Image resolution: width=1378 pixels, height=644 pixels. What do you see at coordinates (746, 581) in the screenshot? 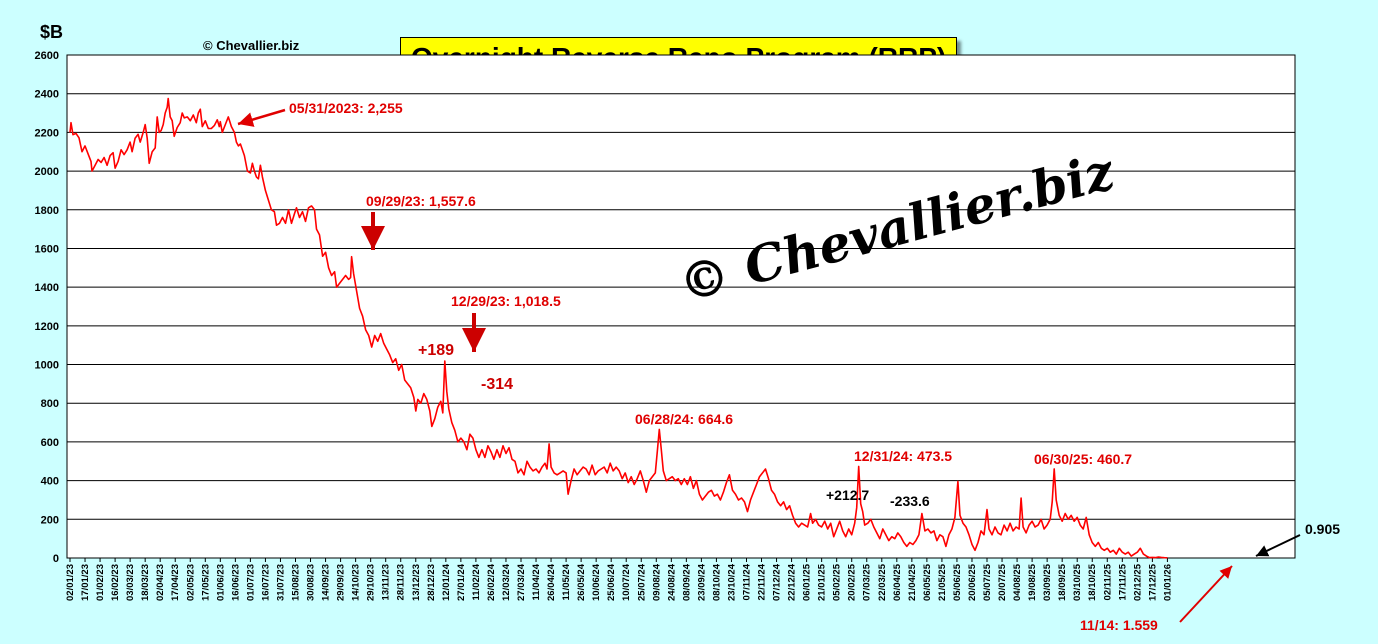
I see `x-tick-label: 07/11/24` at bounding box center [746, 581].